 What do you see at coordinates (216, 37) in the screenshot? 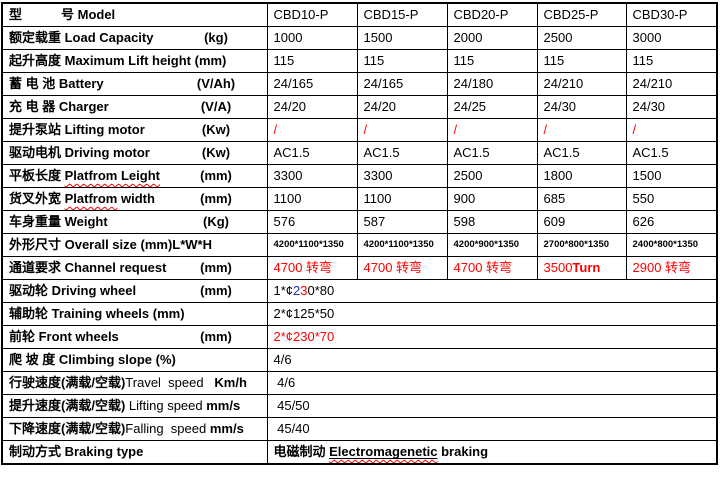
I see `row-unit-load-capacity: (kg)` at bounding box center [216, 37].